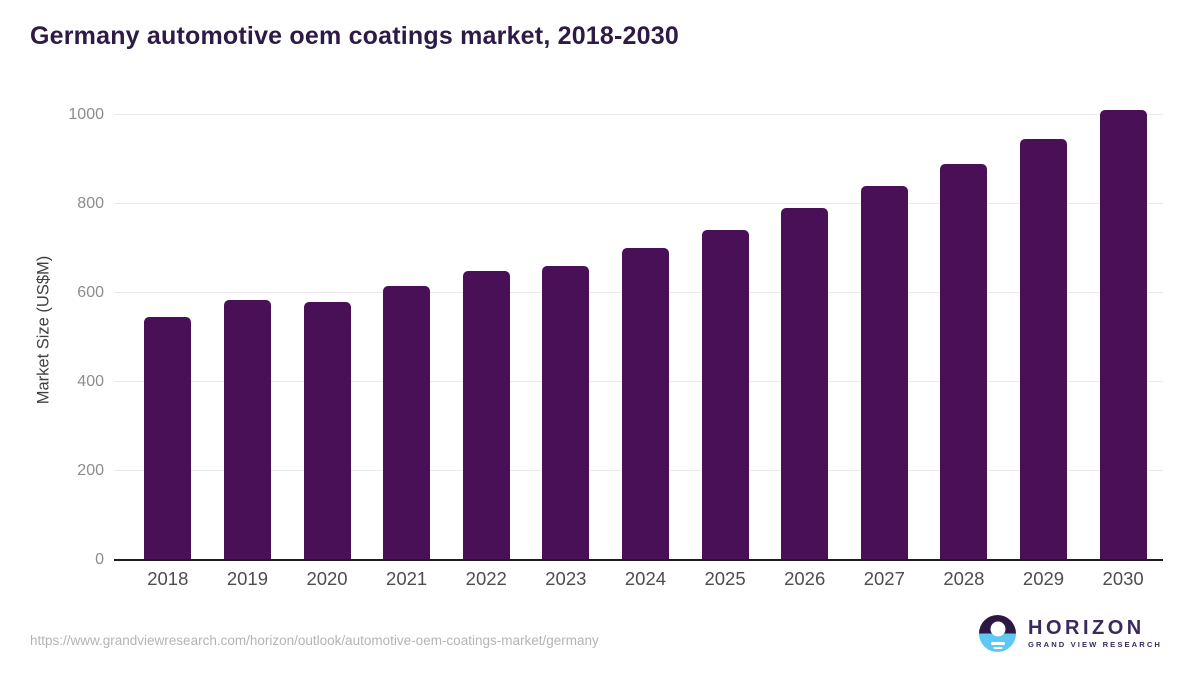 The width and height of the screenshot is (1200, 675). What do you see at coordinates (43, 330) in the screenshot?
I see `y-axis-title: Market Size (US$M)` at bounding box center [43, 330].